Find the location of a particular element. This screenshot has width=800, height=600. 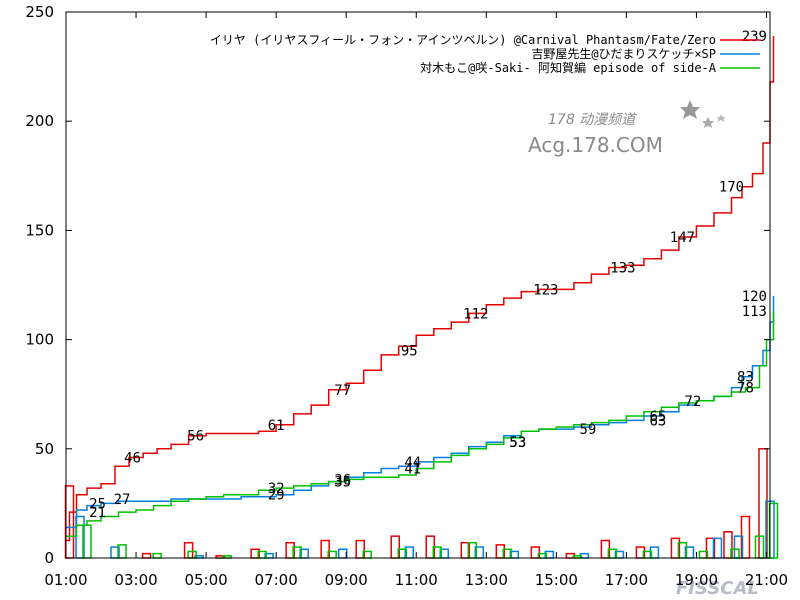

data-label-series-2: 65 is located at coordinates (657, 417).